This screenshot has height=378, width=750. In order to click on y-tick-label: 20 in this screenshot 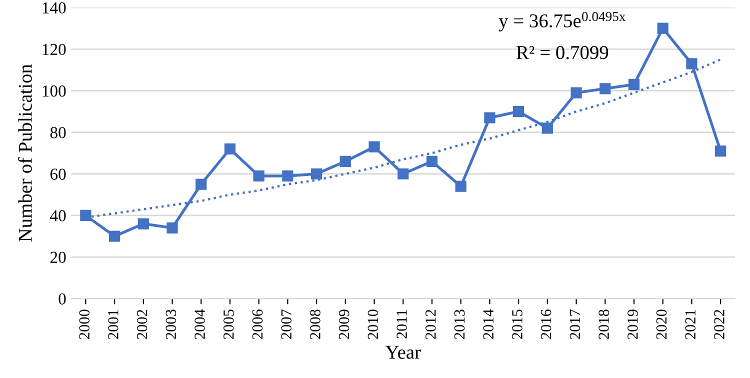, I will do `click(58, 257)`.